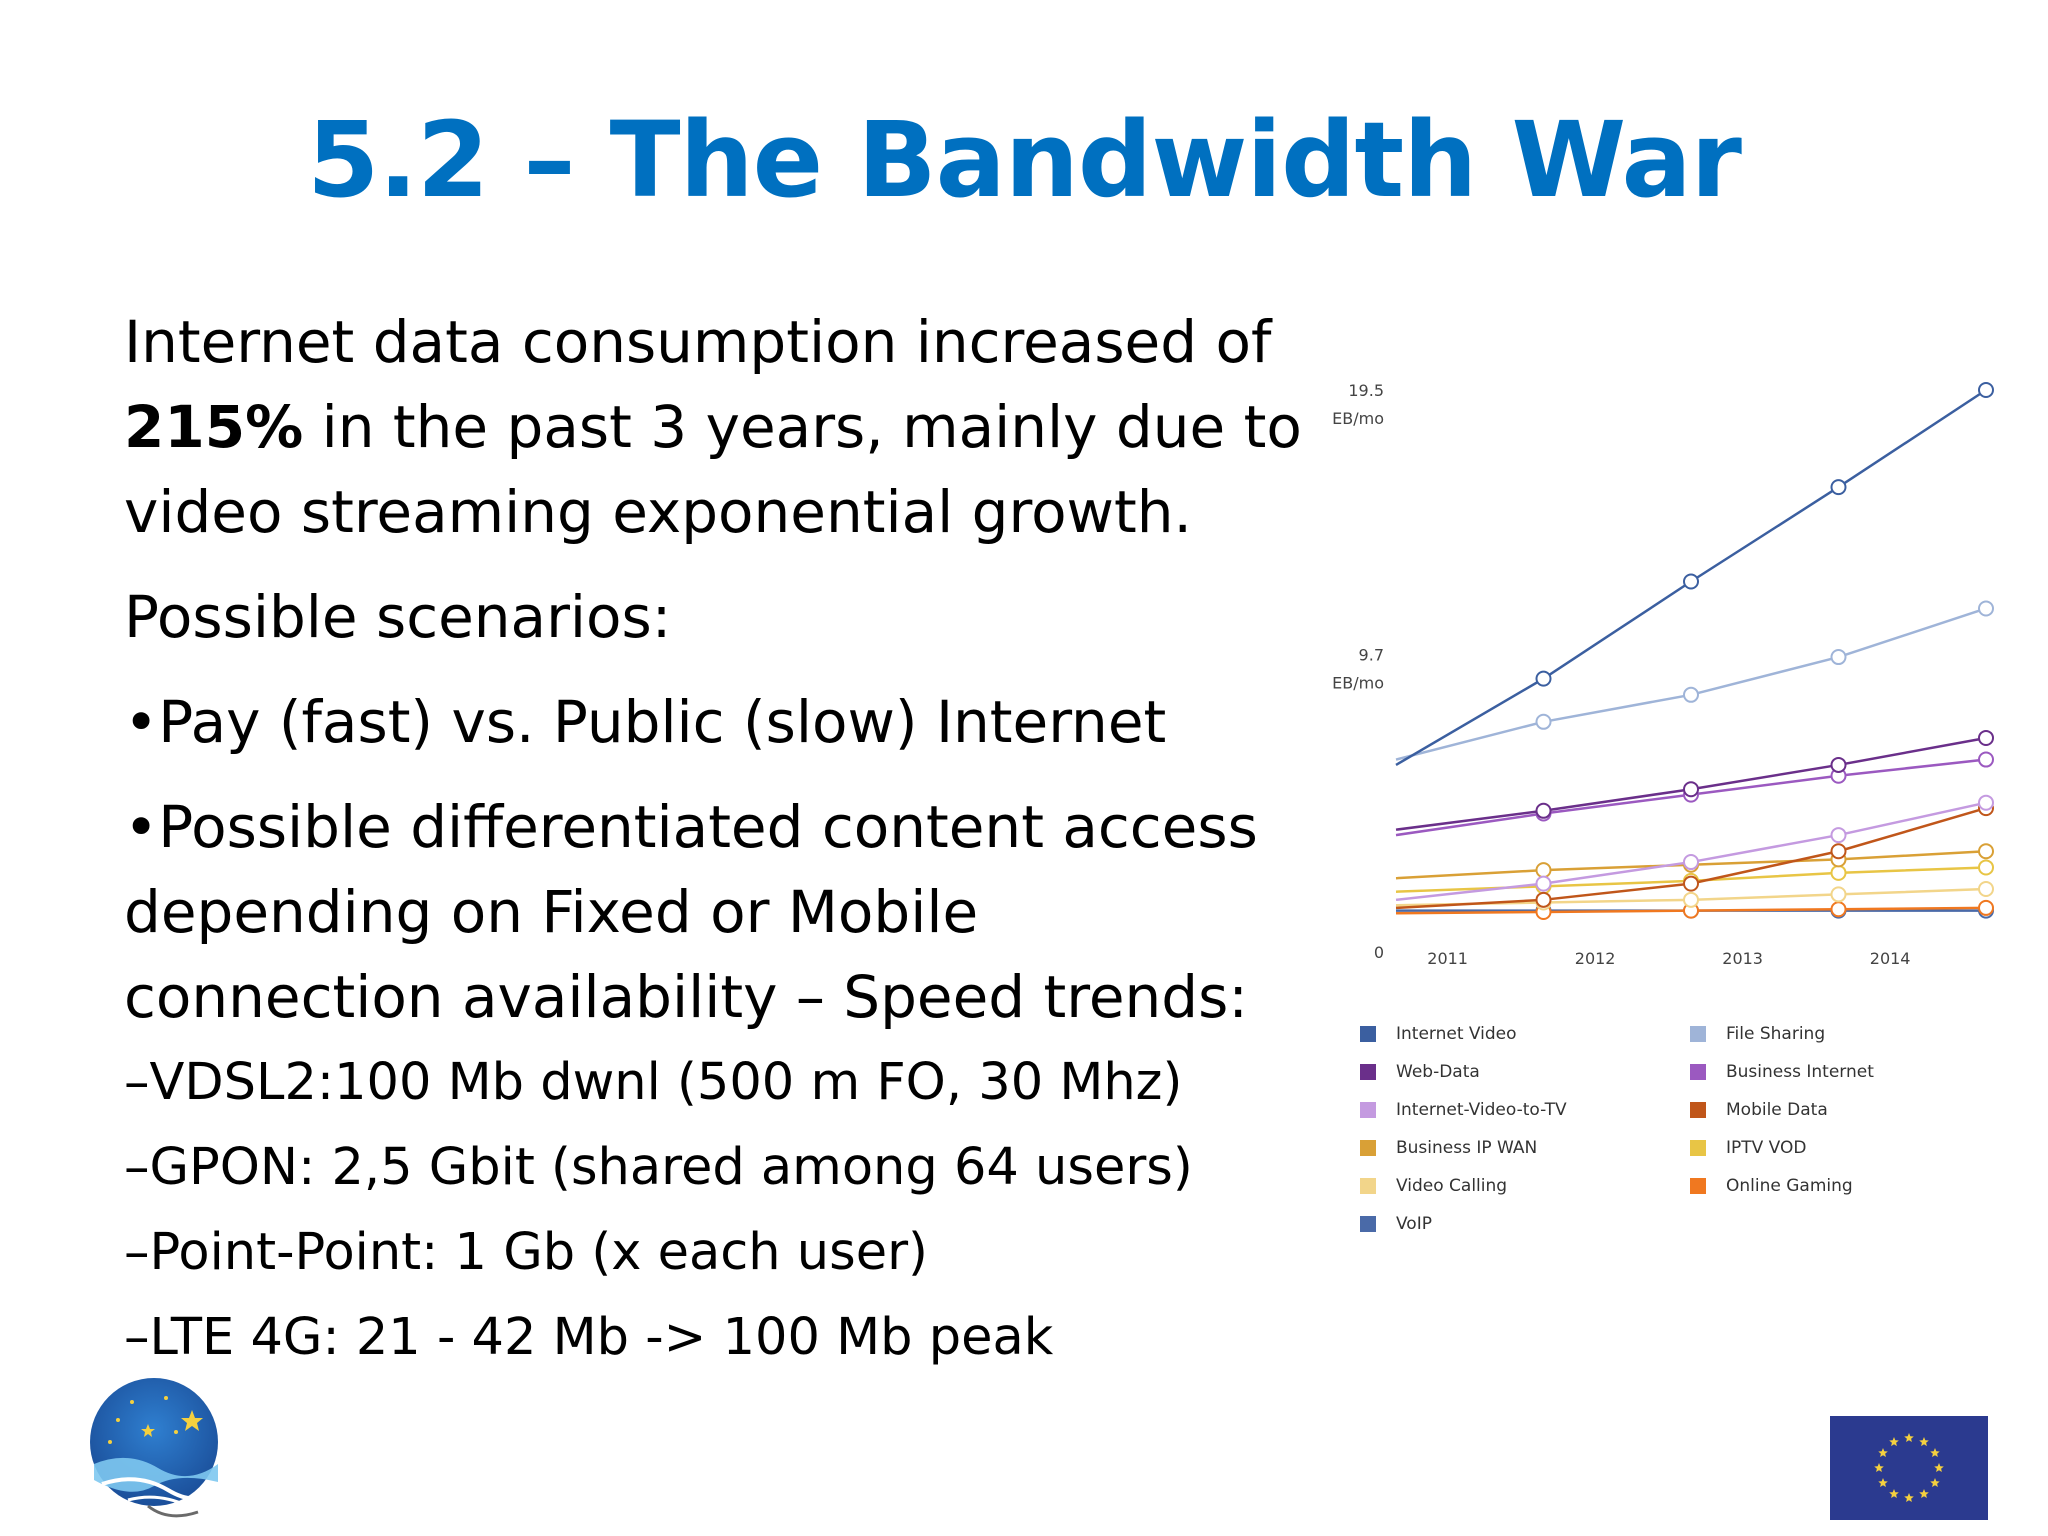  I want to click on x-tick-label-2013: 2013, so click(1742, 958).